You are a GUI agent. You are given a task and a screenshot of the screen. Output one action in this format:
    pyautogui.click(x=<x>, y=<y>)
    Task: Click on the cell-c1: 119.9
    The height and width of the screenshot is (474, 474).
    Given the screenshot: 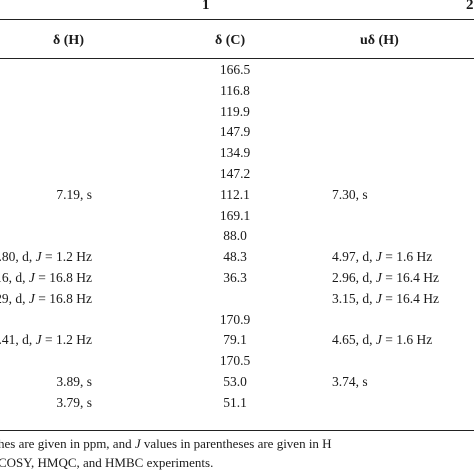 What is the action you would take?
    pyautogui.click(x=235, y=111)
    